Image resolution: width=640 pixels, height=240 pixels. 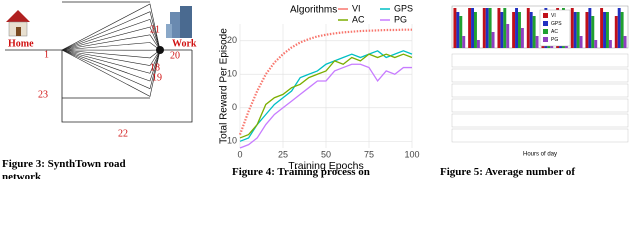 What do you see at coordinates (64, 164) in the screenshot?
I see `caption: Figure 3: SynthTown road` at bounding box center [64, 164].